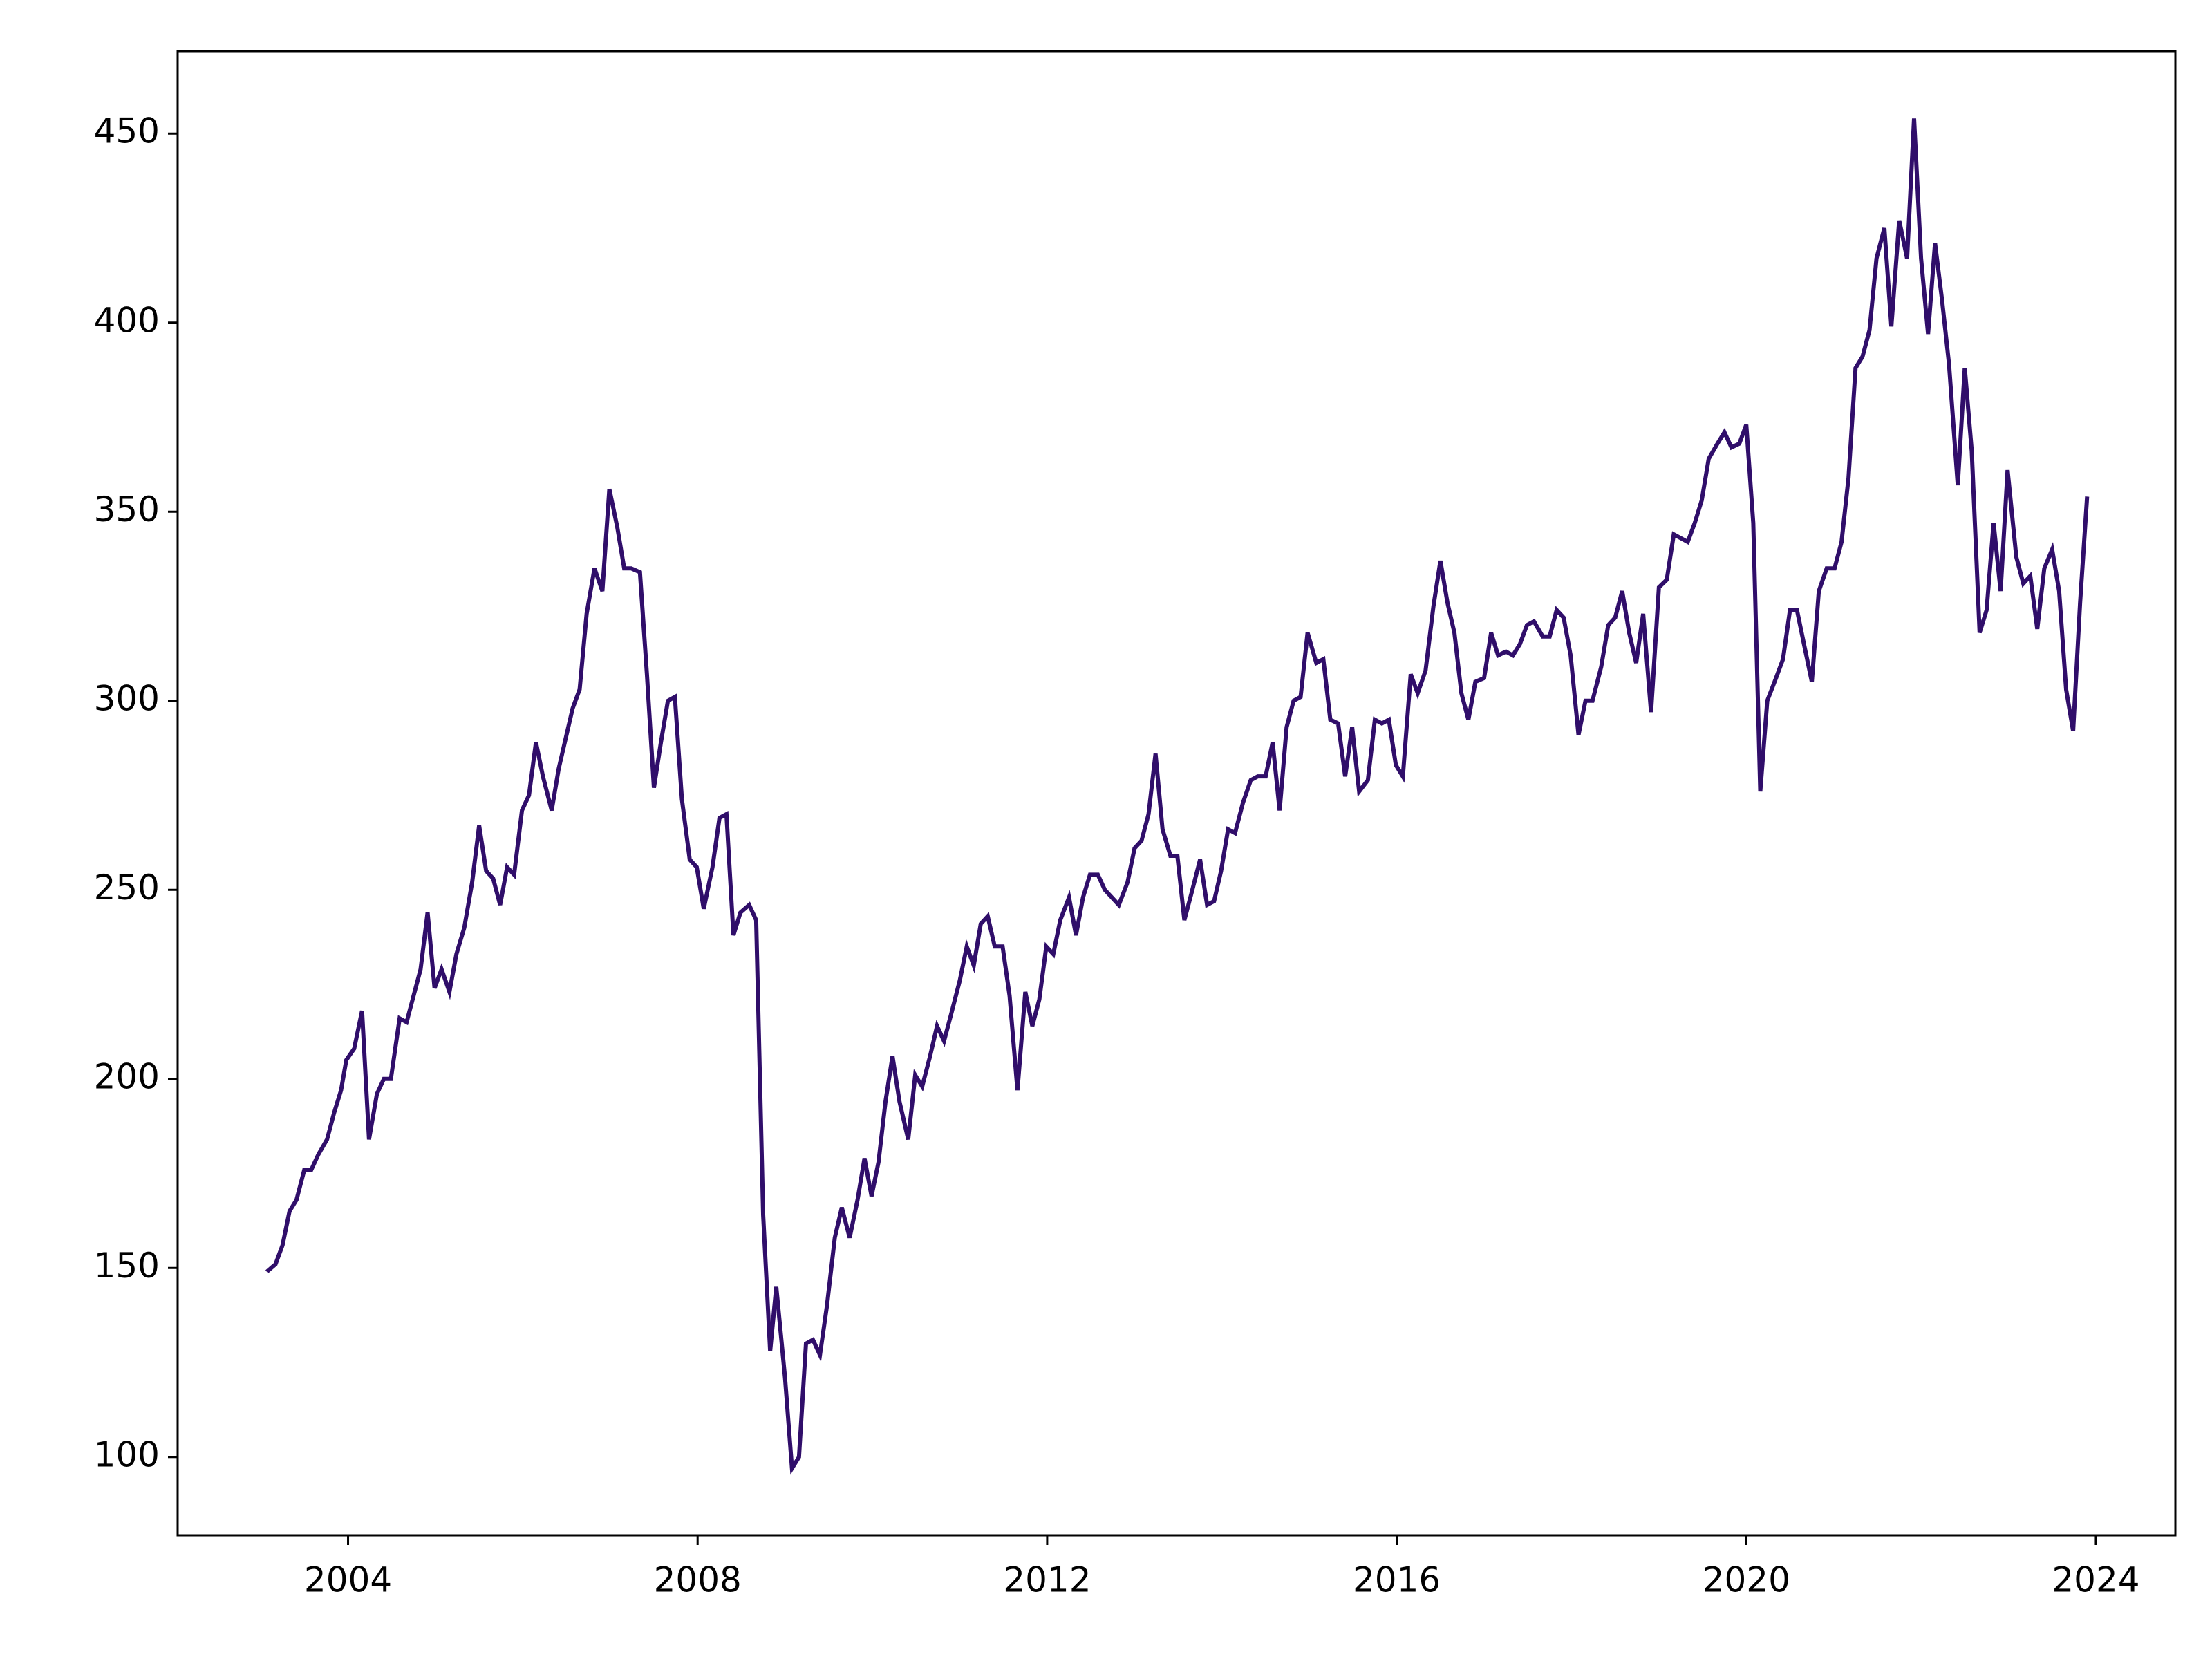 Image resolution: width=2212 pixels, height=1659 pixels. I want to click on x-tick-label: 2016, so click(1397, 1580).